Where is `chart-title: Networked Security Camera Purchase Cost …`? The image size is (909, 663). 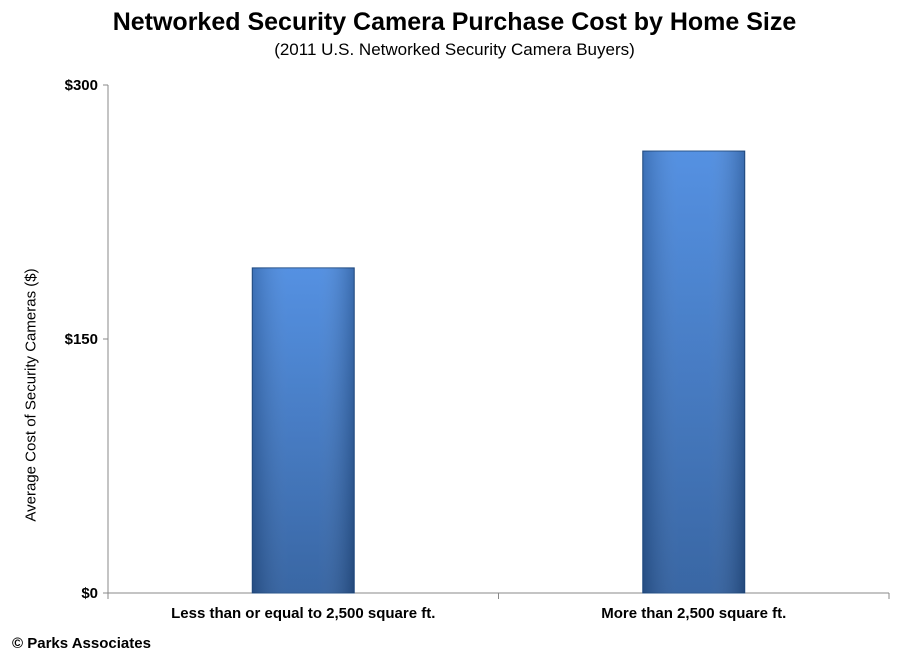
chart-title: Networked Security Camera Purchase Cost … is located at coordinates (454, 22).